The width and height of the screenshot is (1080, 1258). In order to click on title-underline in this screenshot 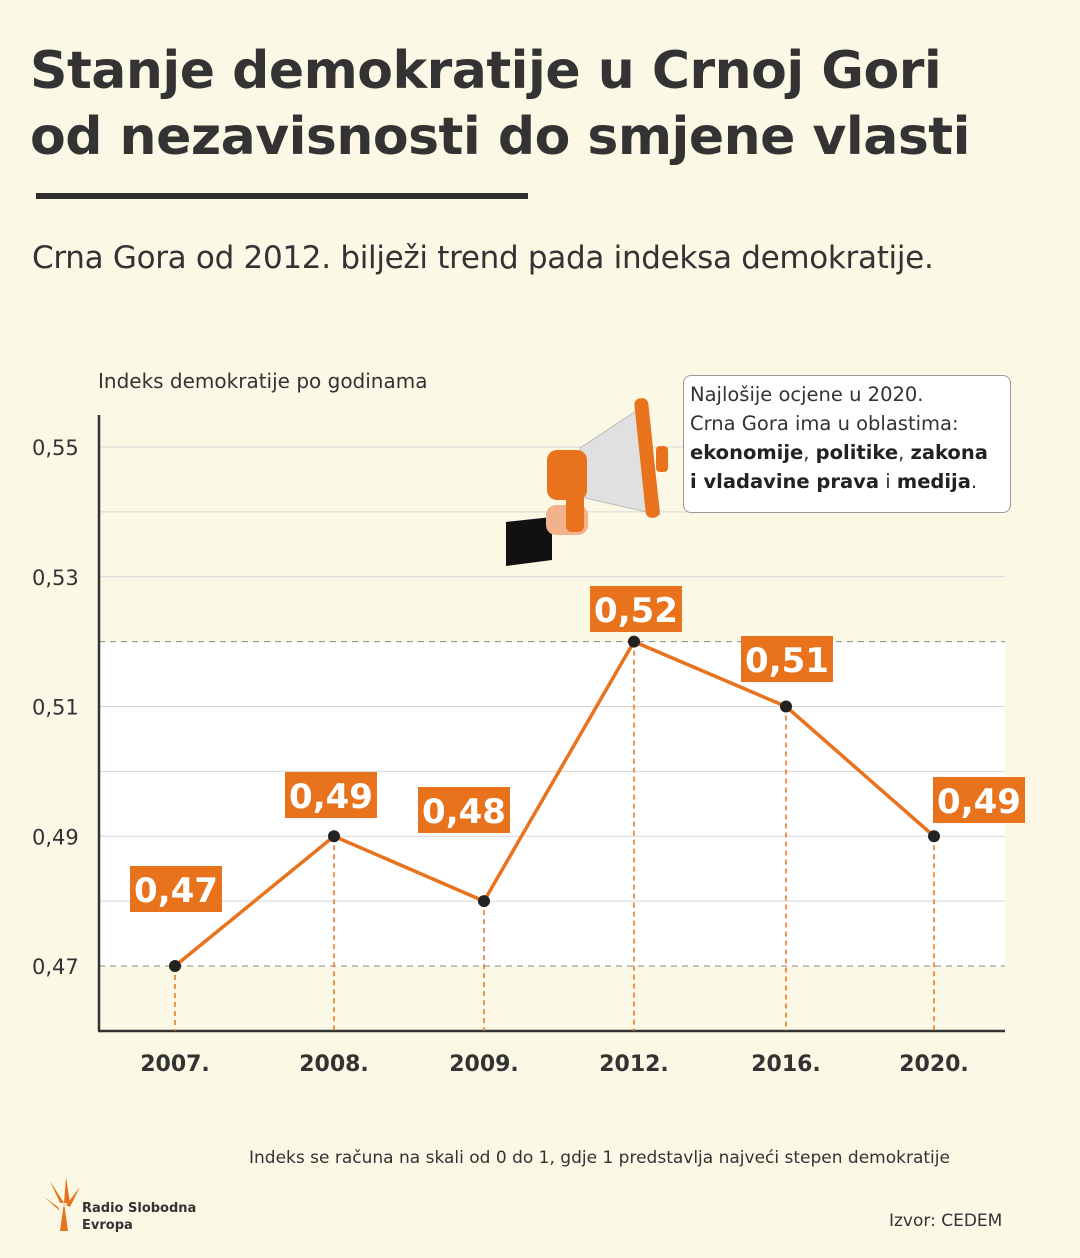, I will do `click(282, 196)`.